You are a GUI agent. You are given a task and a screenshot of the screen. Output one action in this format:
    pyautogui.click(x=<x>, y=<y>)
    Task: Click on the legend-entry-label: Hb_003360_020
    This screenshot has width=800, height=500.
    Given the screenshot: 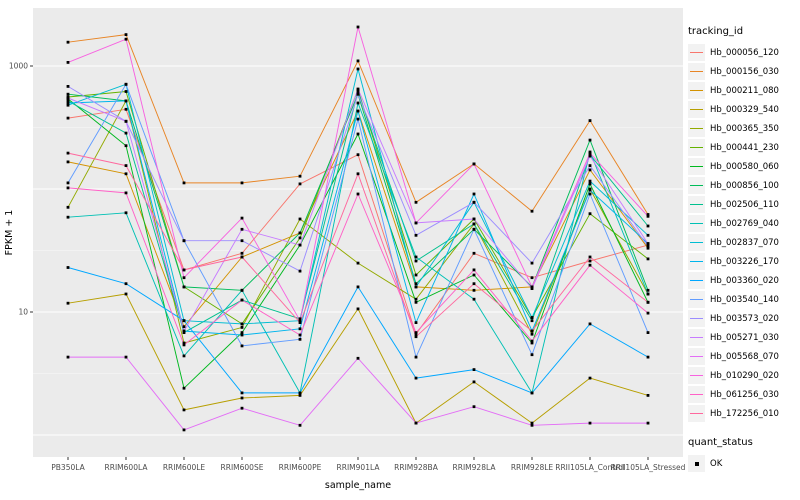 What is the action you would take?
    pyautogui.click(x=744, y=280)
    